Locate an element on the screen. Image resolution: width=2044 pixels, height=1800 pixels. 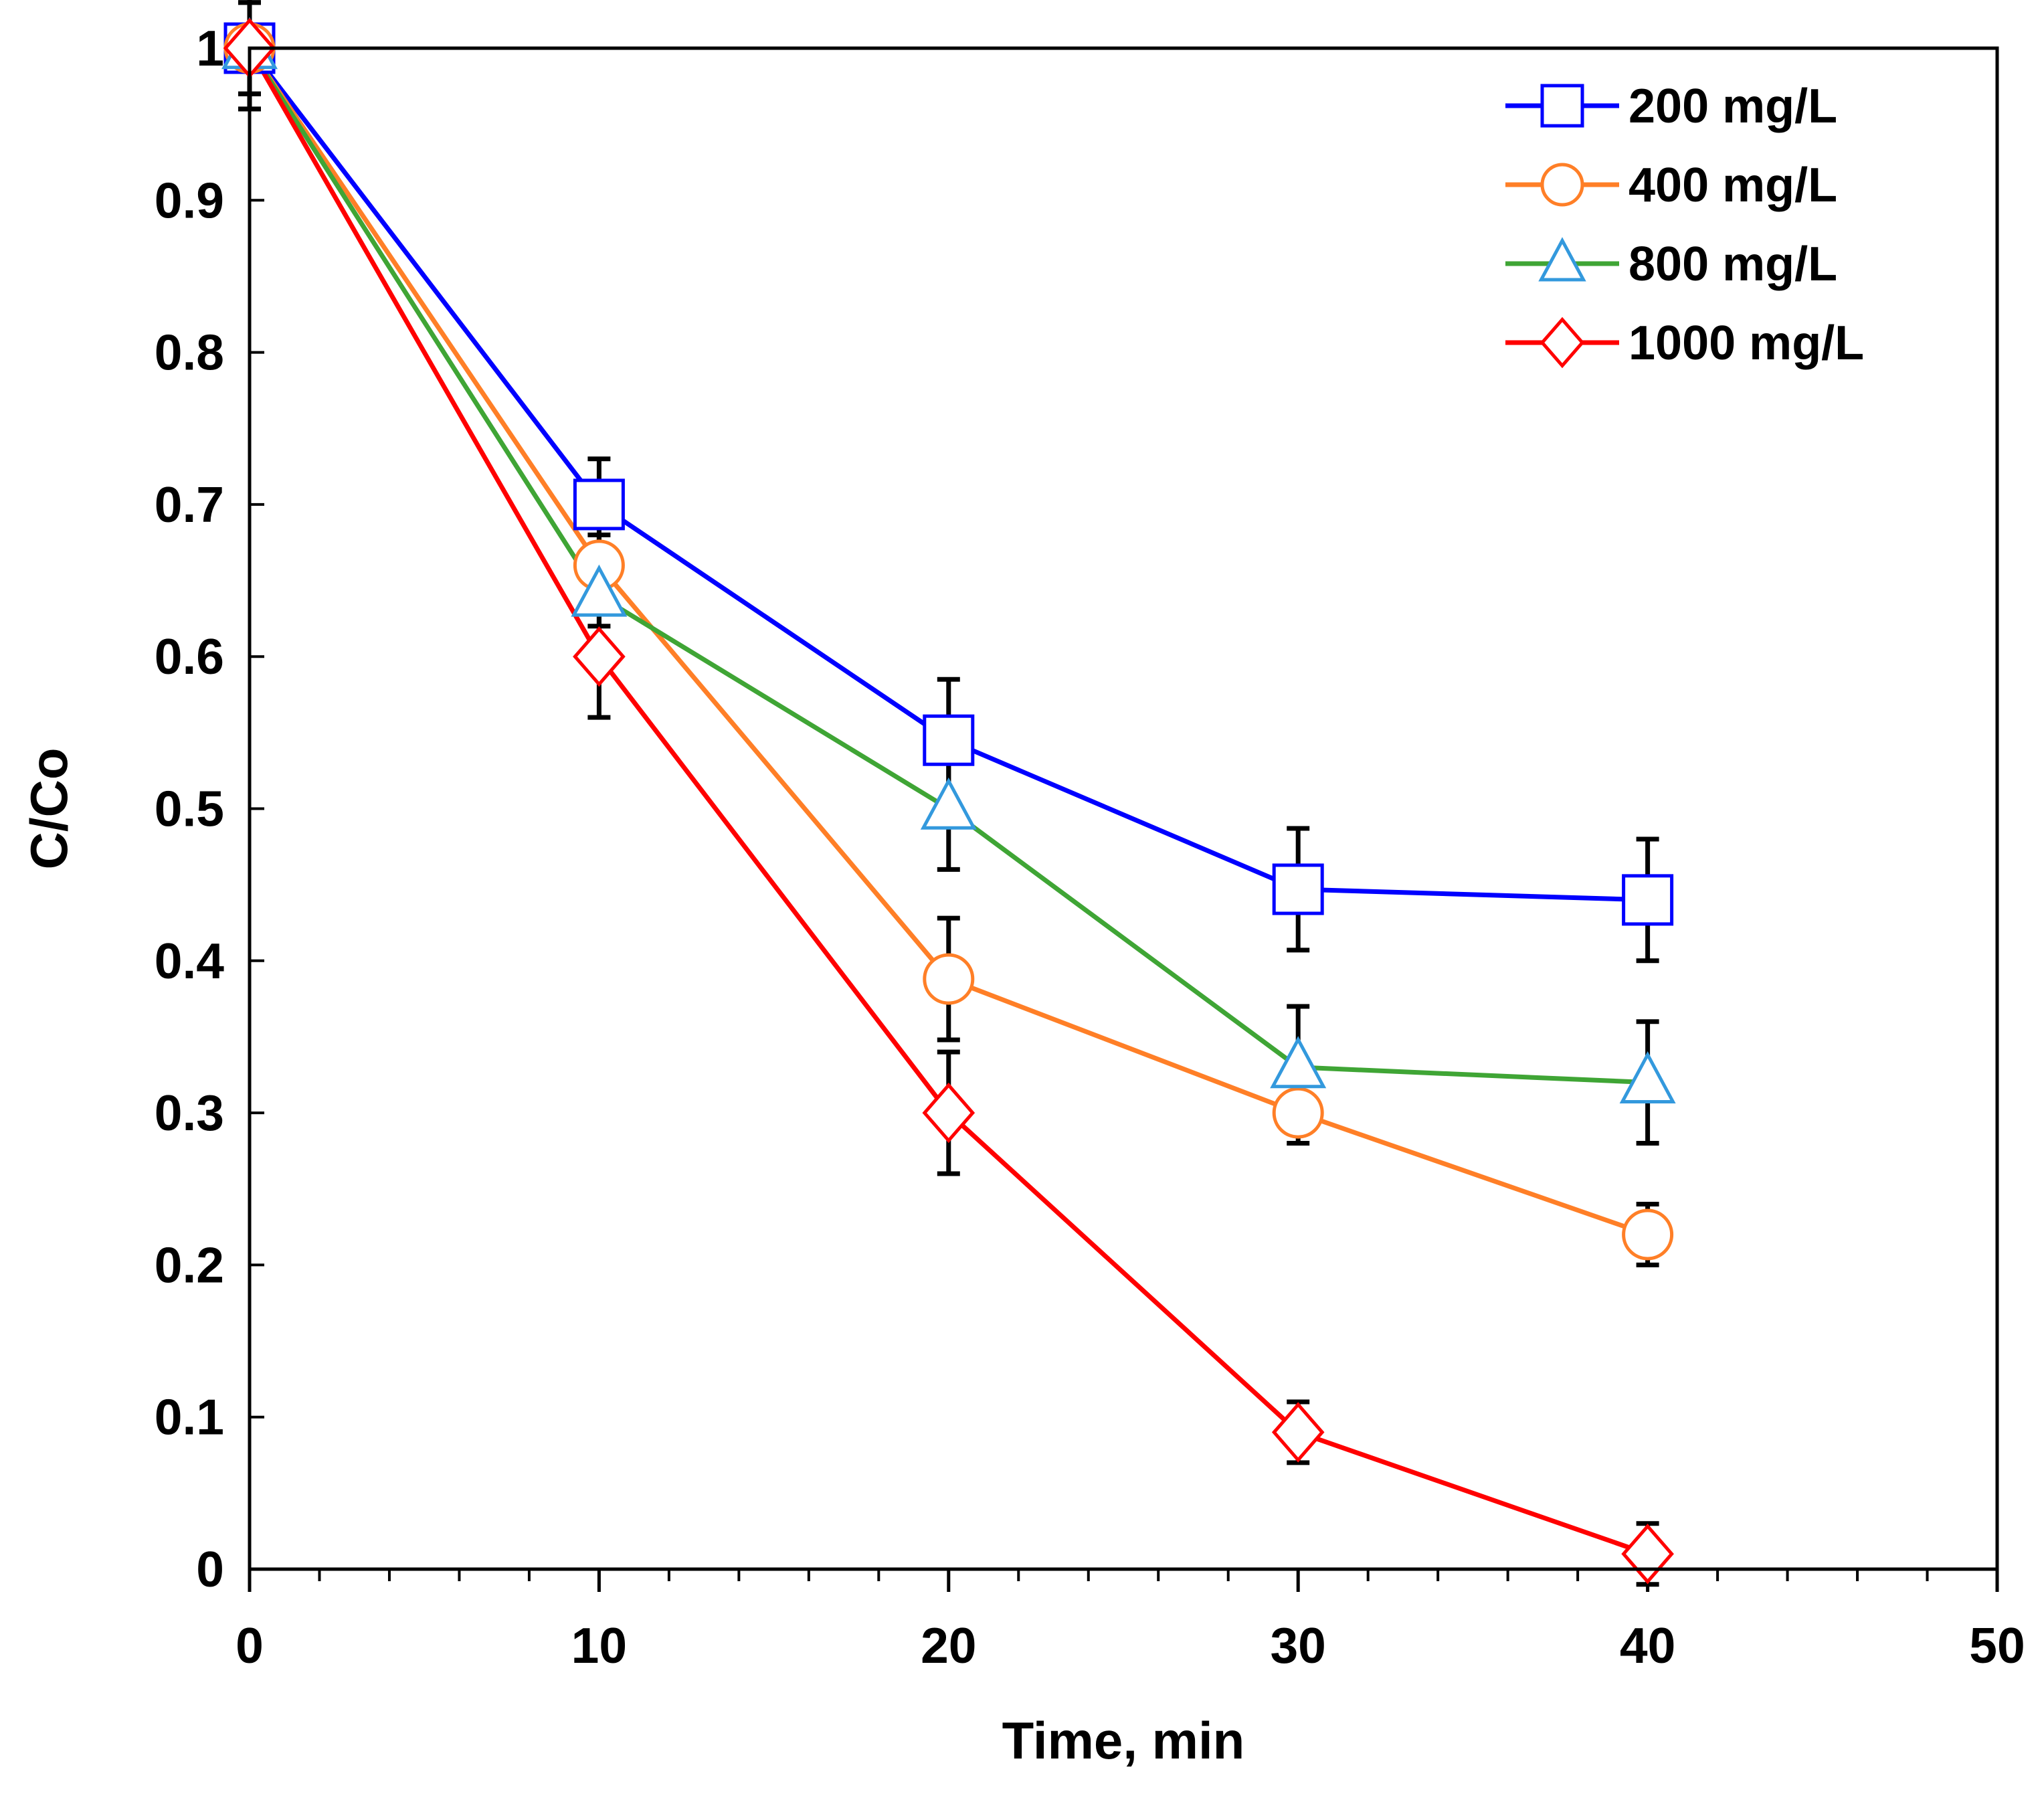
y-tick-label: 0.4 is located at coordinates (190, 961).